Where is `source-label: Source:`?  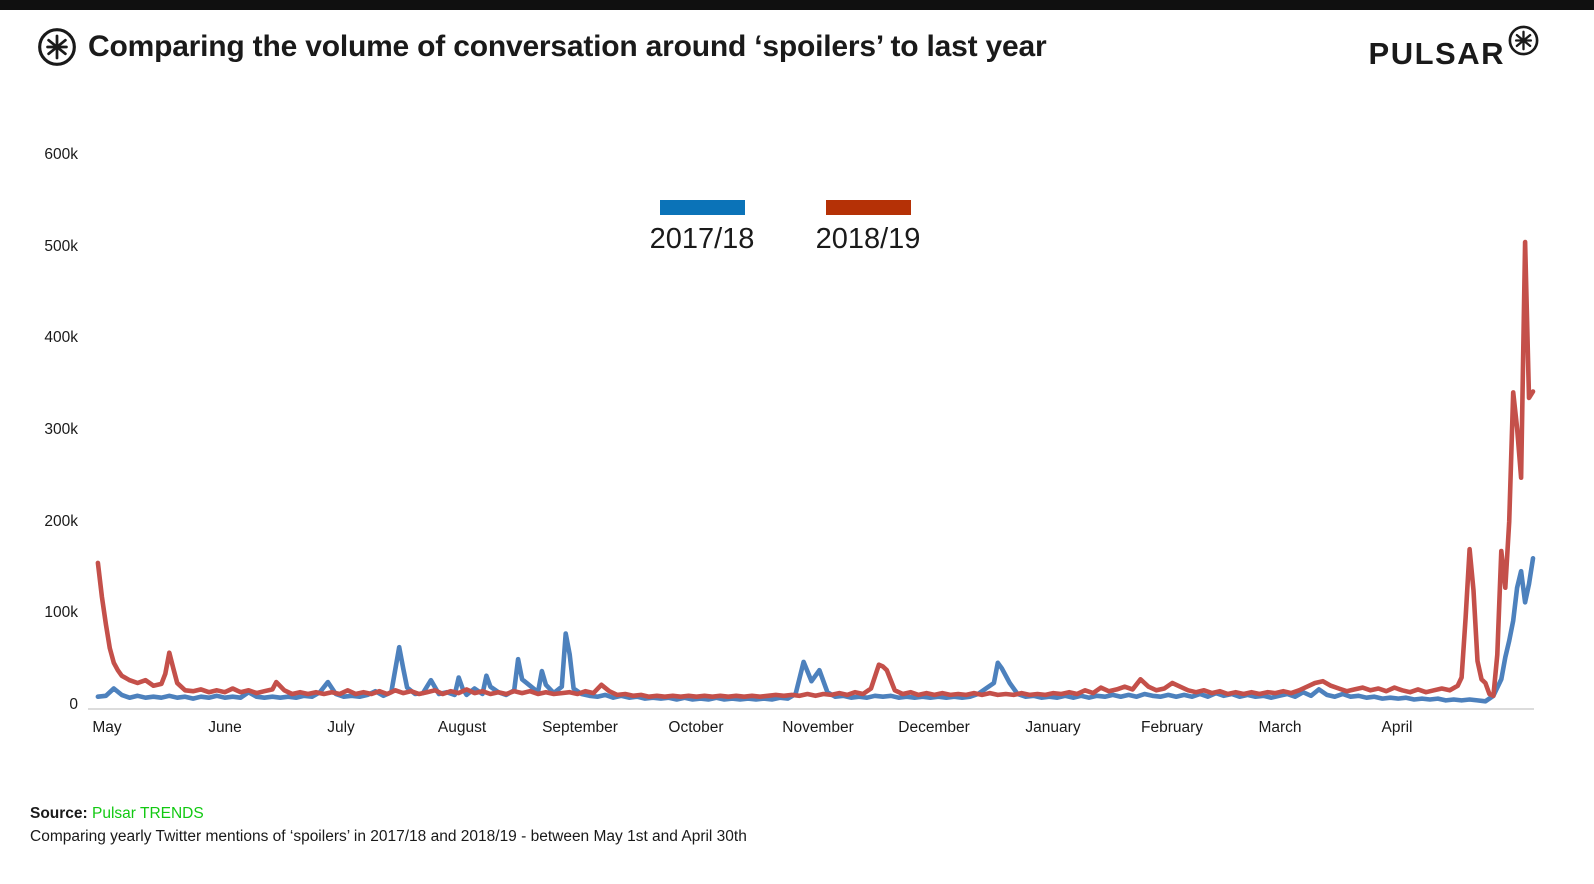
source-label: Source: is located at coordinates (59, 813).